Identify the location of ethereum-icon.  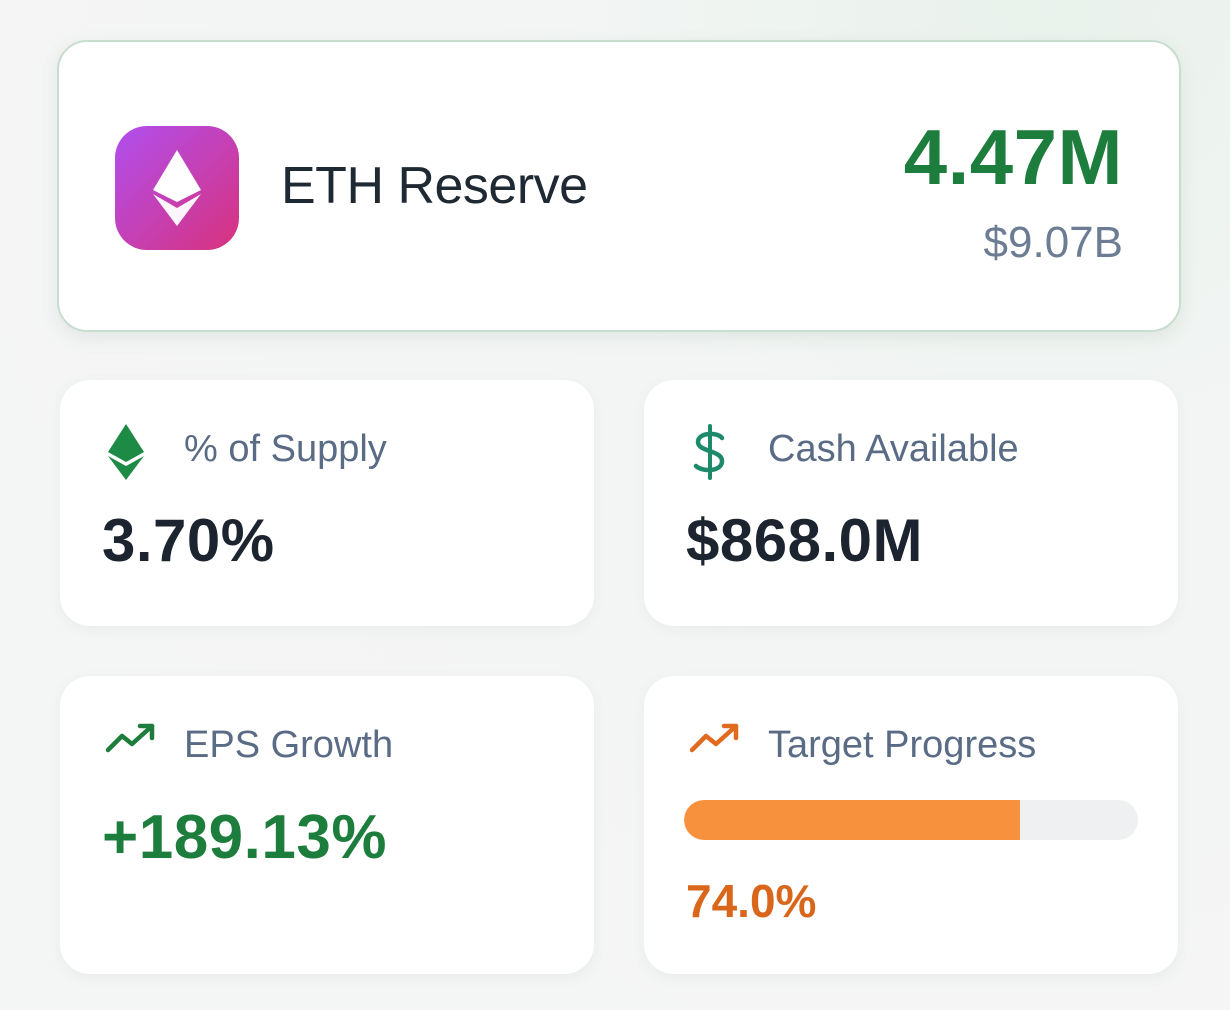
(126, 454).